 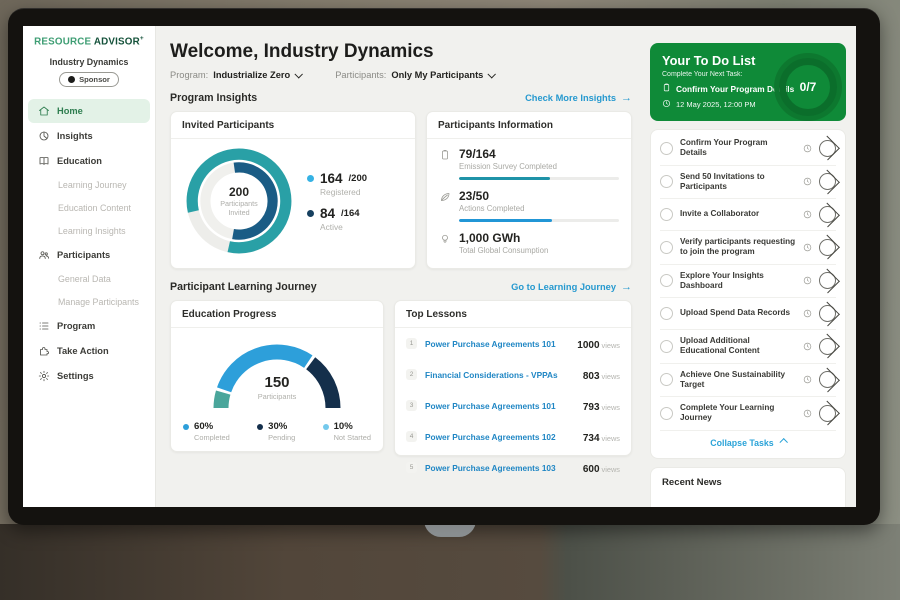 What do you see at coordinates (783, 442) in the screenshot?
I see `chevron-up-icon` at bounding box center [783, 442].